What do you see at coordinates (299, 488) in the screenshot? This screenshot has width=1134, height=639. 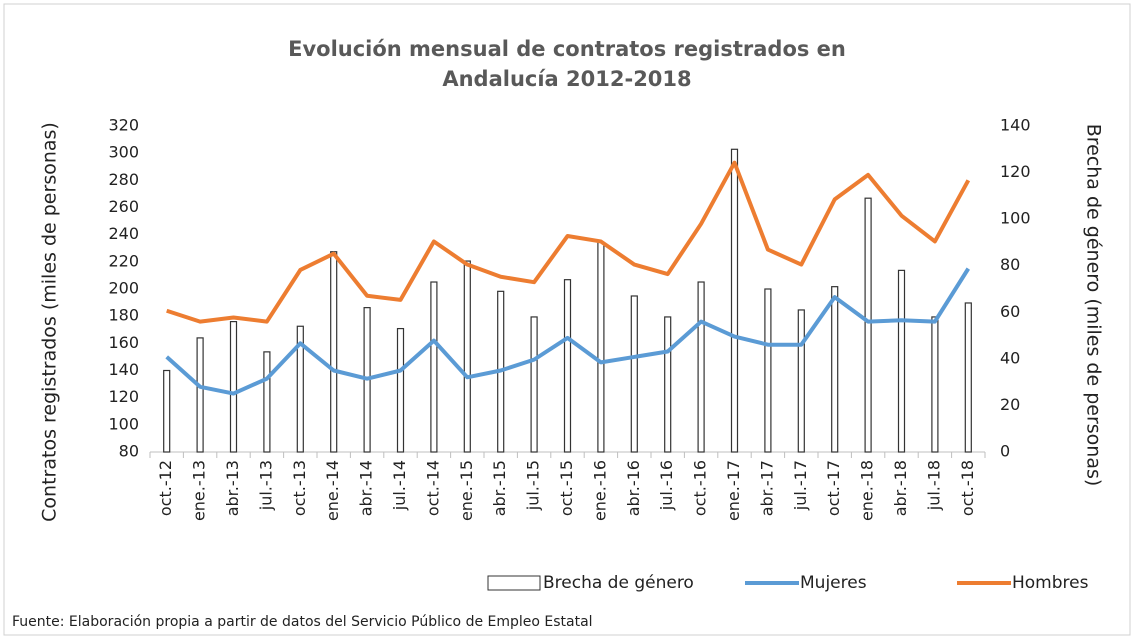 I see `x-tick-label: oct.-13` at bounding box center [299, 488].